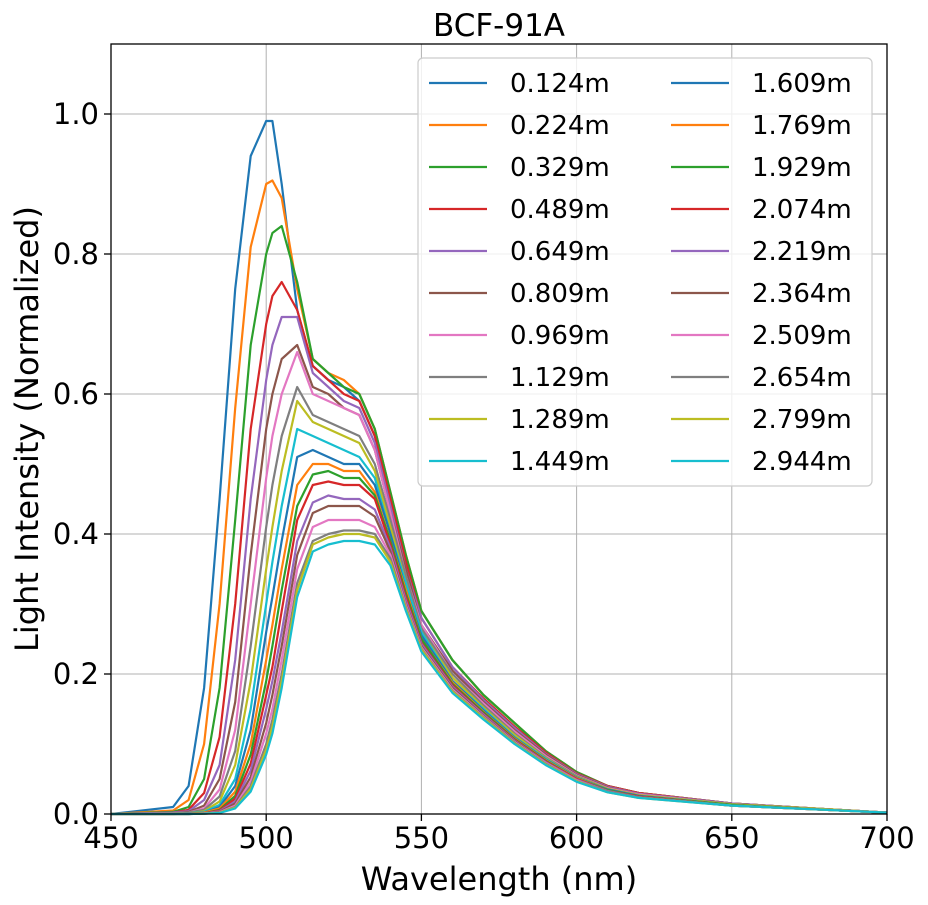 The width and height of the screenshot is (928, 905). I want to click on x-tick-label: 500, so click(266, 838).